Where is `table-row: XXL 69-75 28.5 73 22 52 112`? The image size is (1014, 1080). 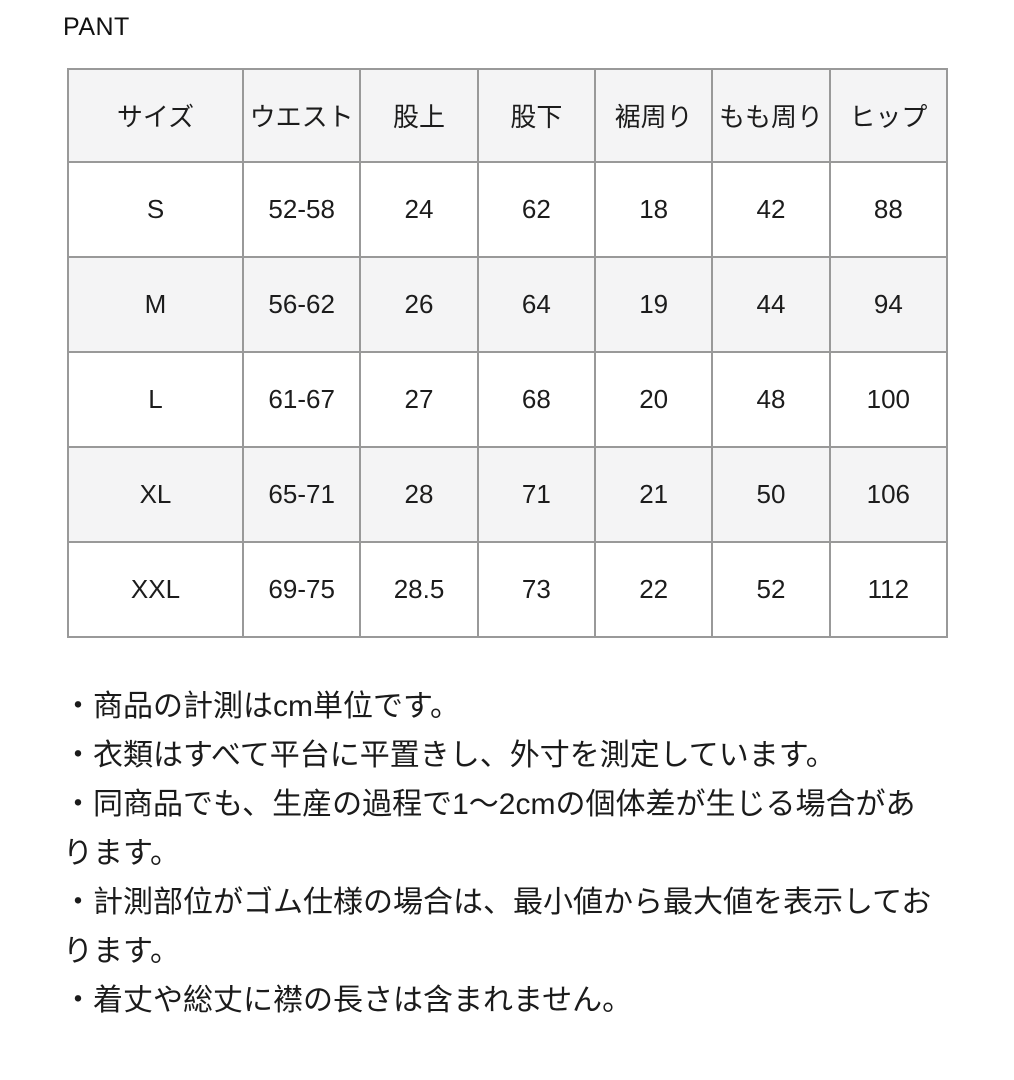
table-row: XXL 69-75 28.5 73 22 52 112 is located at coordinates (508, 589).